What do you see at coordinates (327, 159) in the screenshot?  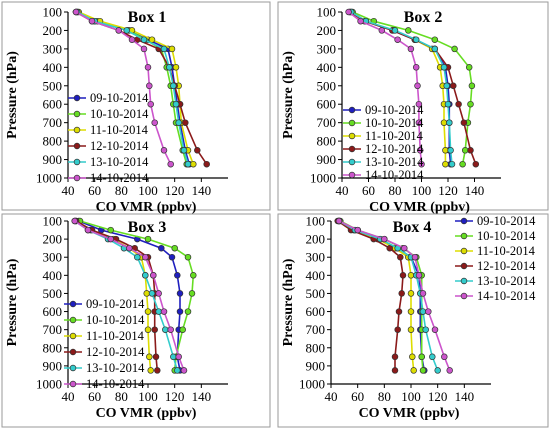 I see `y-tick-label: 900` at bounding box center [327, 159].